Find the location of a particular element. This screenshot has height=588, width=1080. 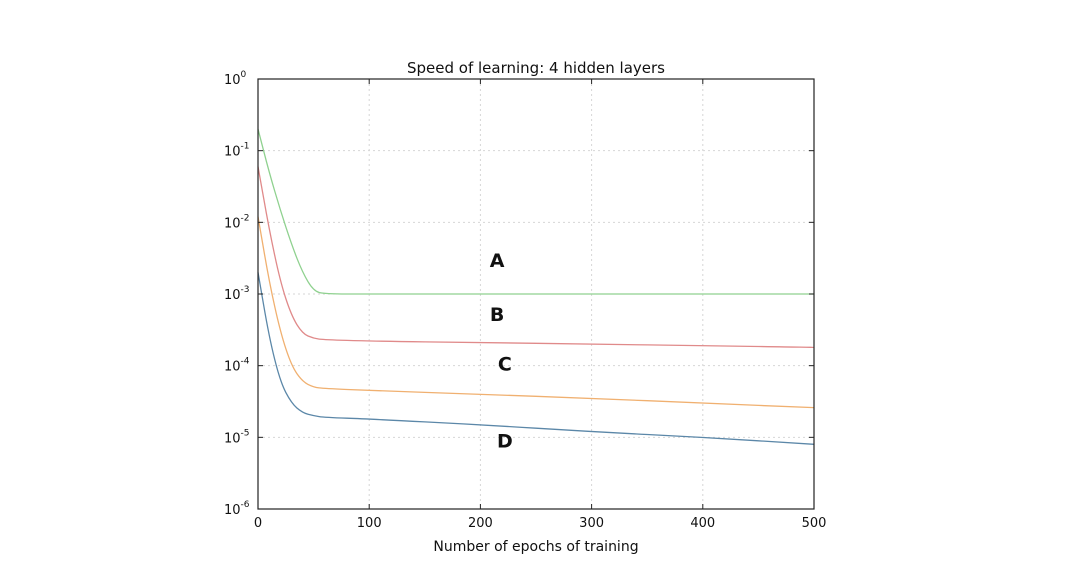

y-tick-label: 10⁻⁶ is located at coordinates (237, 509).